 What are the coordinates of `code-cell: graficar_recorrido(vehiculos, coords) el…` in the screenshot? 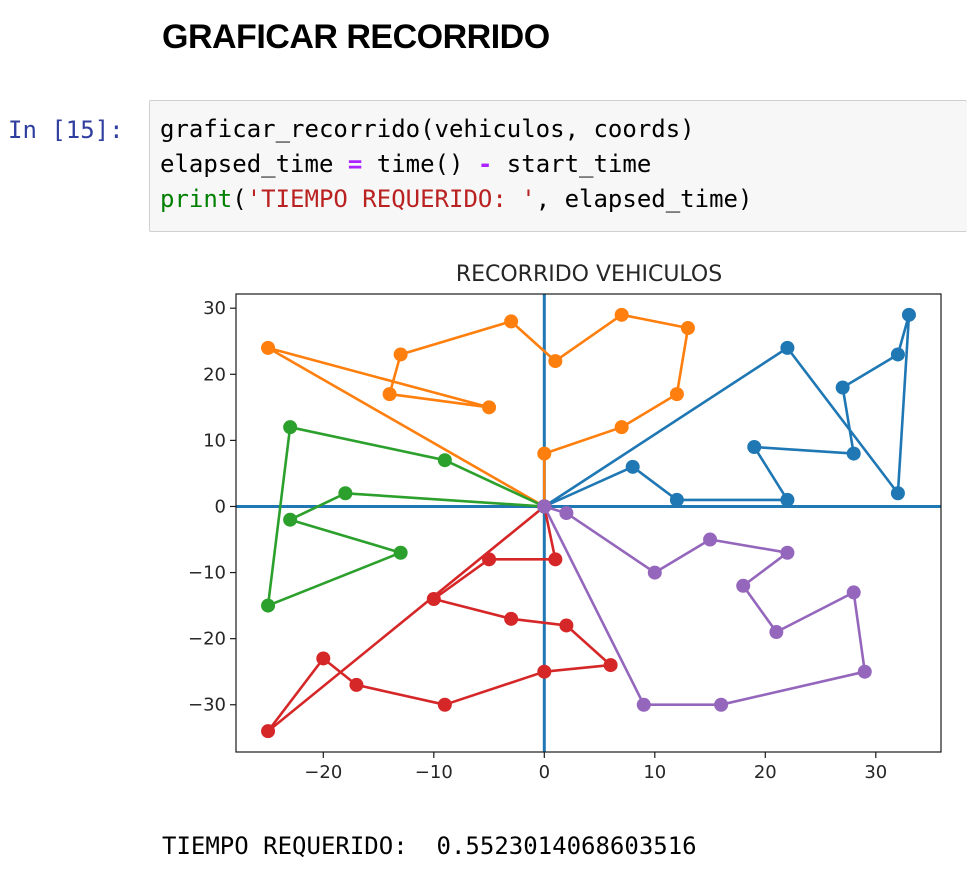 It's located at (558, 166).